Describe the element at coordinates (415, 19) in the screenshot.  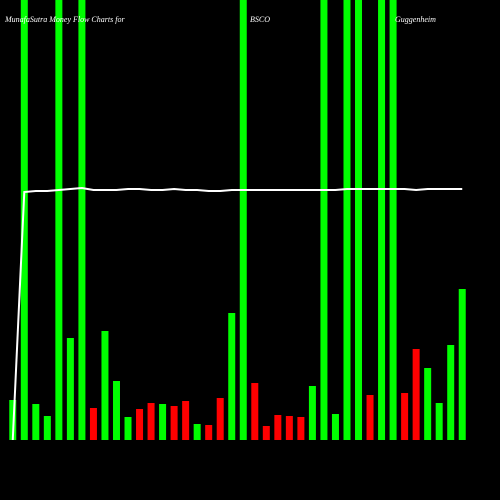
I see `chart-title: Guggenheim` at that location.